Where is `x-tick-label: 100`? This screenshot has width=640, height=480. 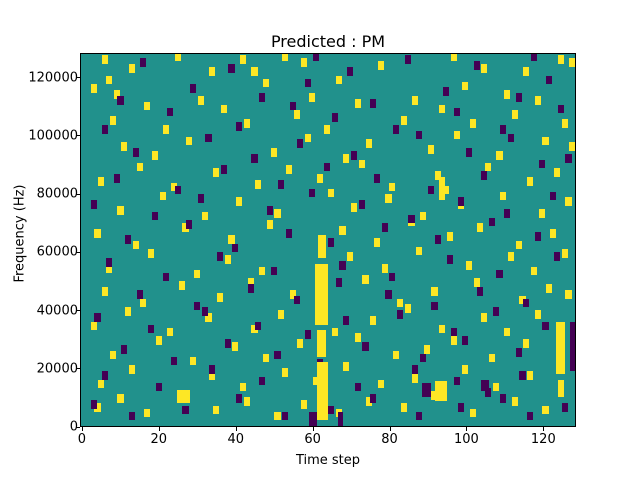 x-tick-label: 100 is located at coordinates (466, 439).